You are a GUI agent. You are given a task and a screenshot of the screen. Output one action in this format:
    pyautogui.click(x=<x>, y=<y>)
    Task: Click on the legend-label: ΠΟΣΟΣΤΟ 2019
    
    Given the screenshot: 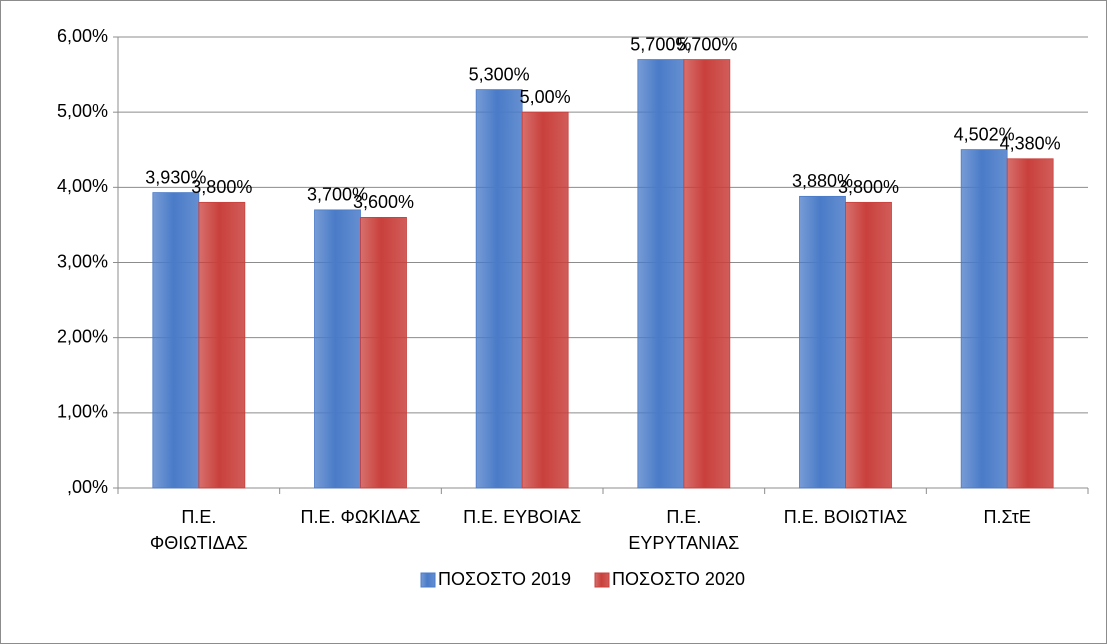 What is the action you would take?
    pyautogui.click(x=504, y=579)
    